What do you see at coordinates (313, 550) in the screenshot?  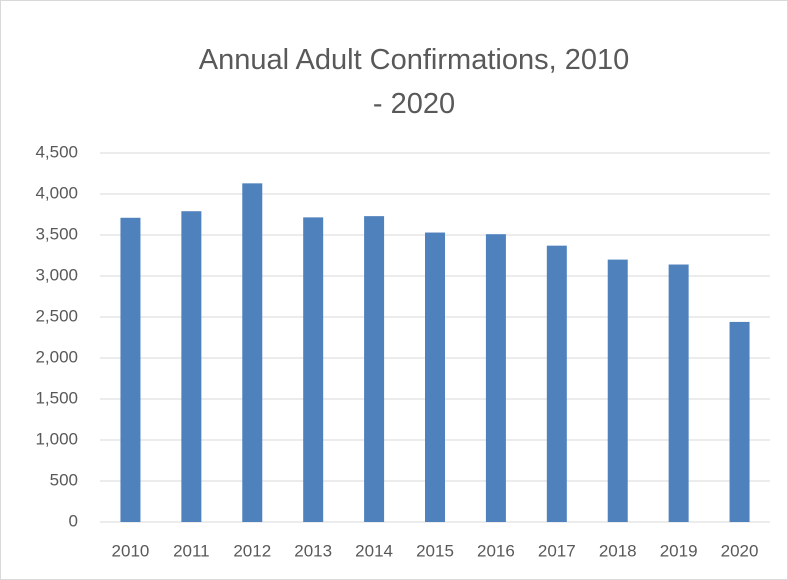 I see `x-tick-label: 2013` at bounding box center [313, 550].